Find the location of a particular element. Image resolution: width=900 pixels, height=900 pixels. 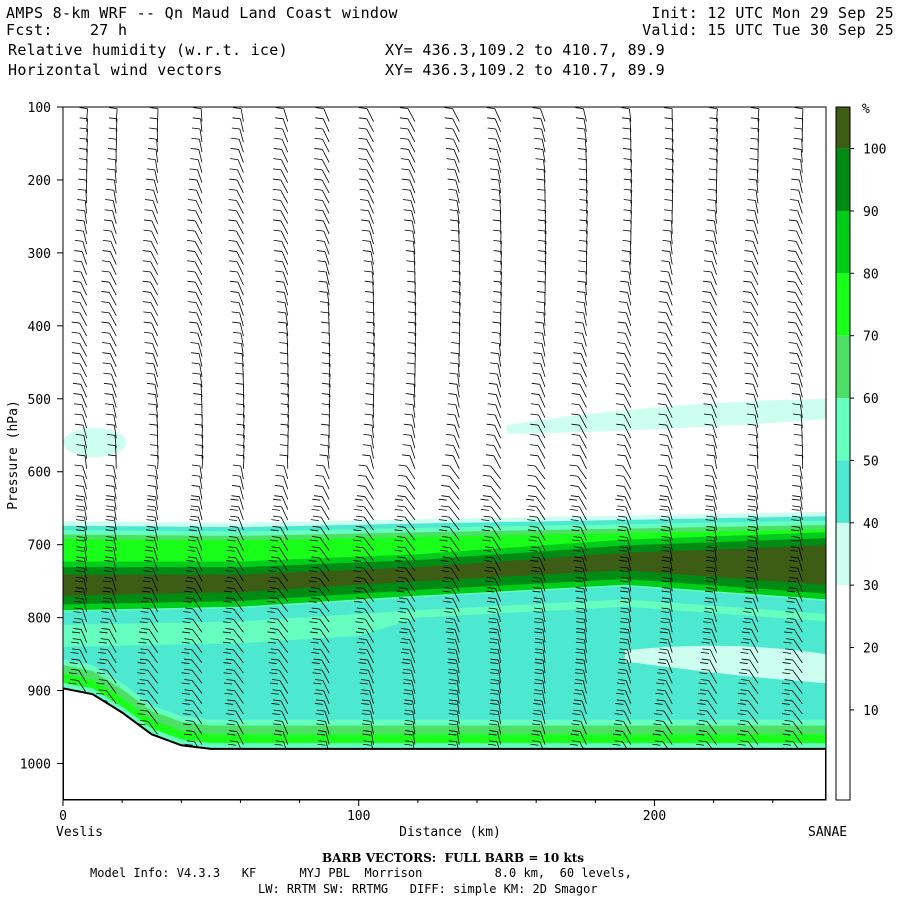

colorbar-label: 100 is located at coordinates (874, 150).